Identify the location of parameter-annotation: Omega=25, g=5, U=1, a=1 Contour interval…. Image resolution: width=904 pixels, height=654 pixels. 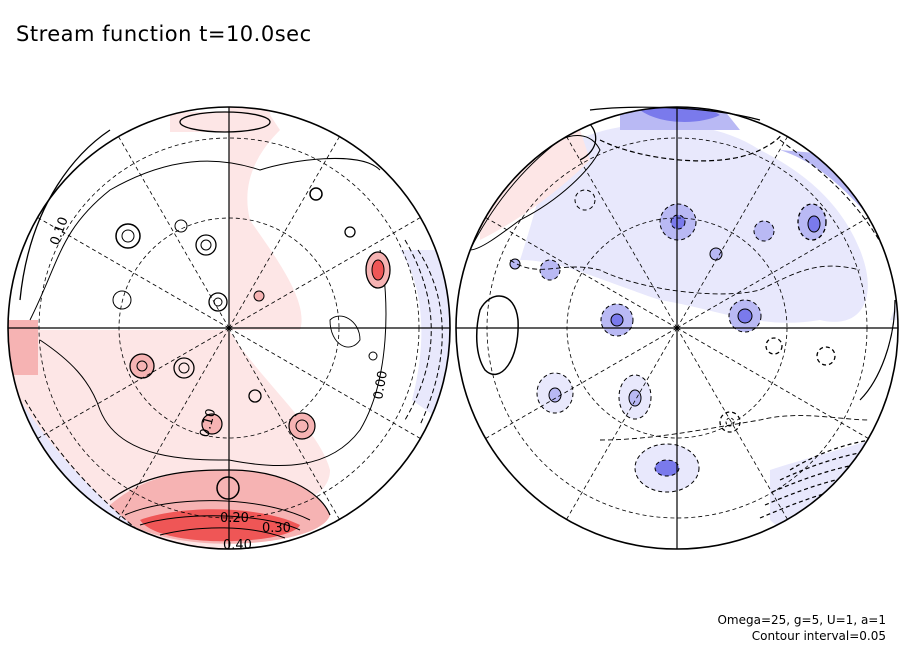
(801, 628).